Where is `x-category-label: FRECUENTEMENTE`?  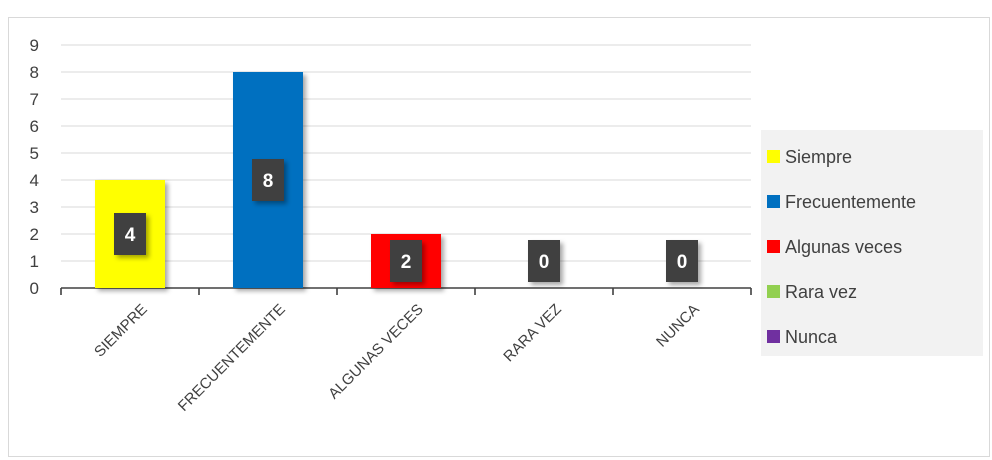
x-category-label: FRECUENTEMENTE is located at coordinates (232, 358).